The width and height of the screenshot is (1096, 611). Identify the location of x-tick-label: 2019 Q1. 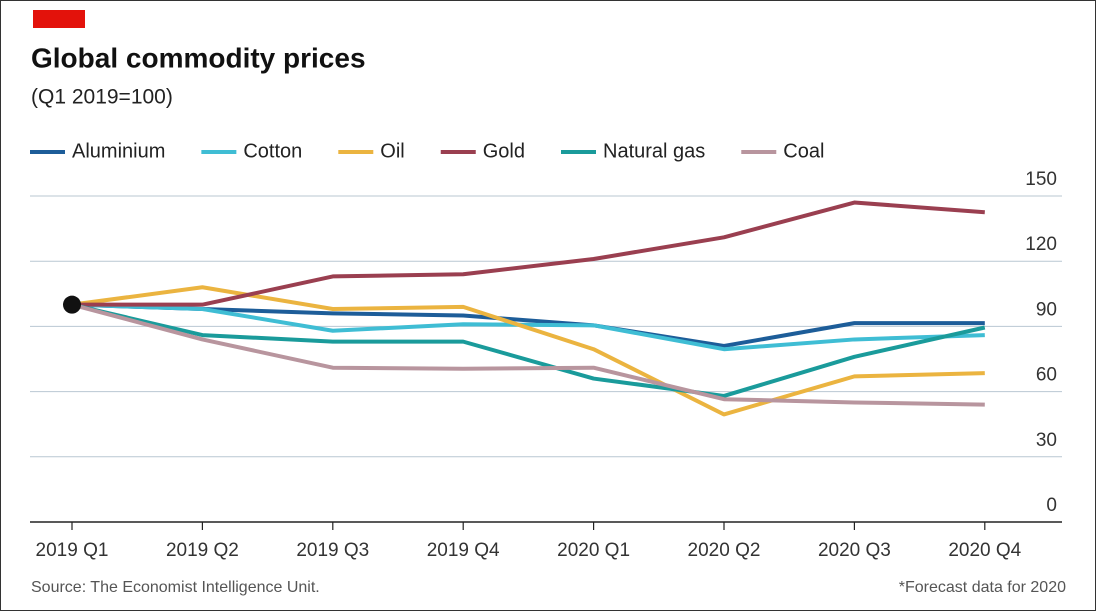
(72, 550).